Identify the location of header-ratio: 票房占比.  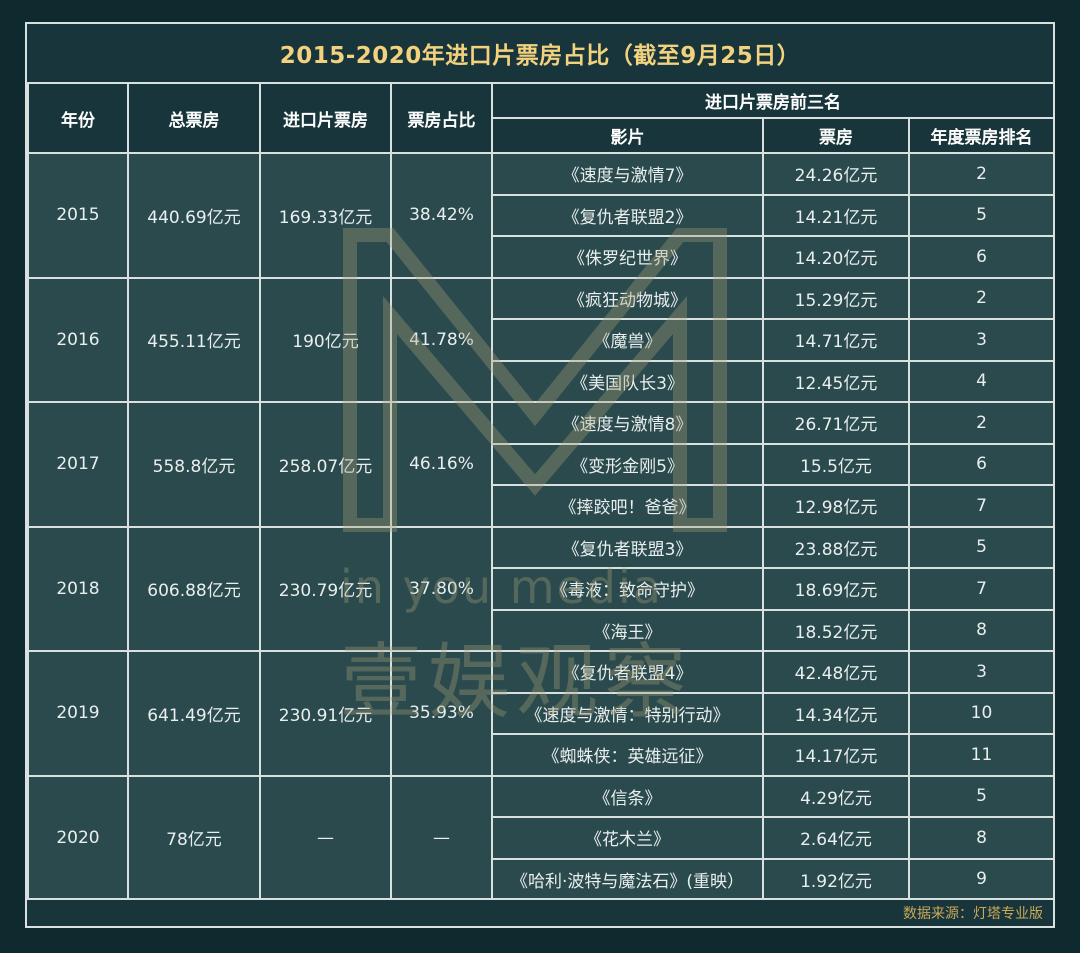
(441, 118).